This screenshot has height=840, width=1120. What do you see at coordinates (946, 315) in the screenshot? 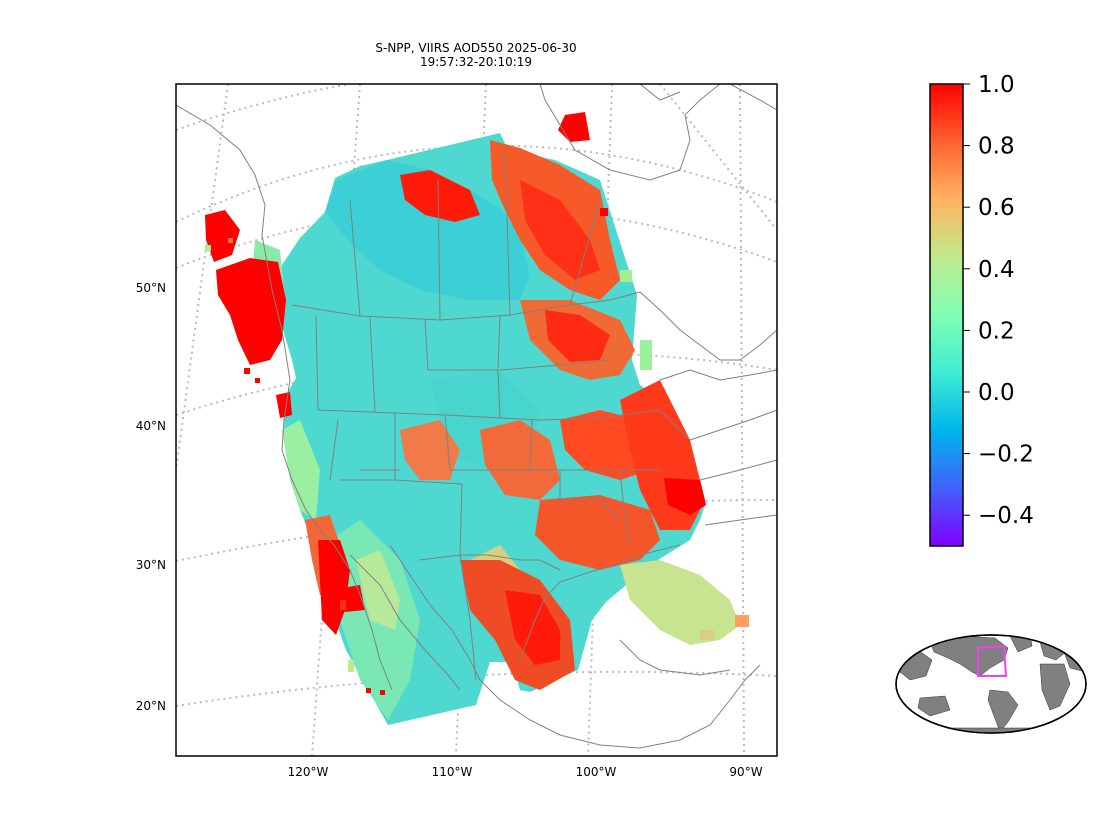
I see `colorbar-gradient` at bounding box center [946, 315].